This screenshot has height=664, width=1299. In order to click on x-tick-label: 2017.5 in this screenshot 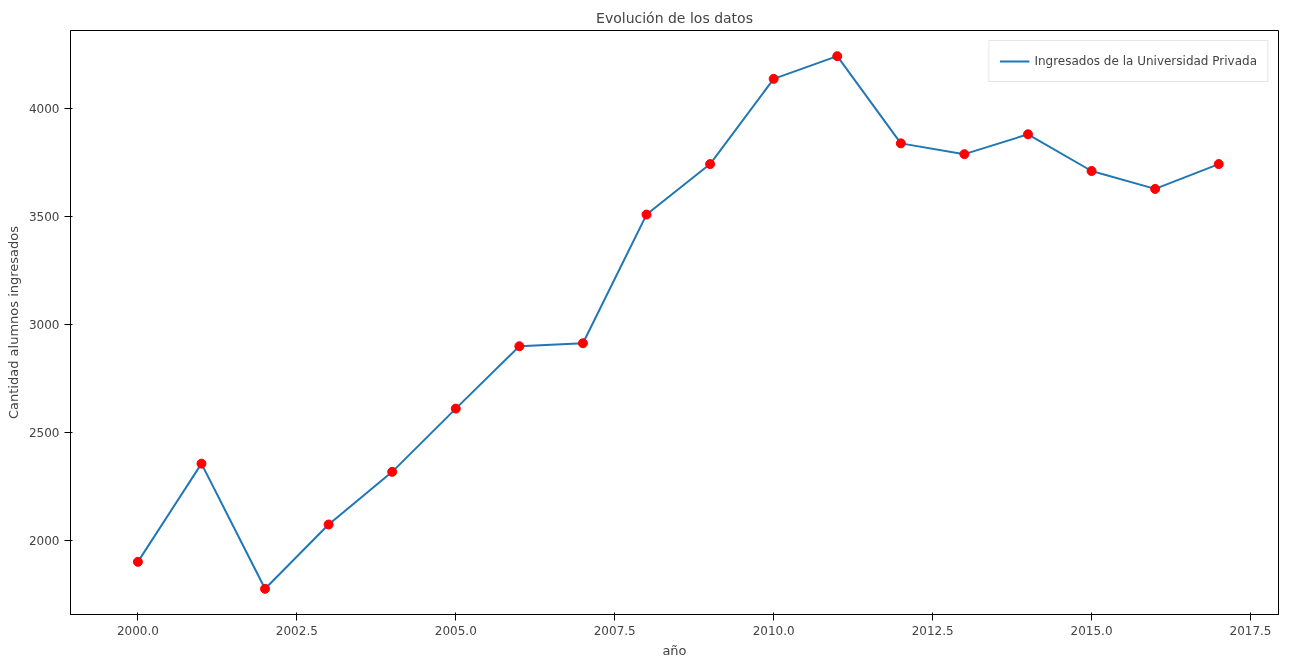, I will do `click(1250, 630)`.